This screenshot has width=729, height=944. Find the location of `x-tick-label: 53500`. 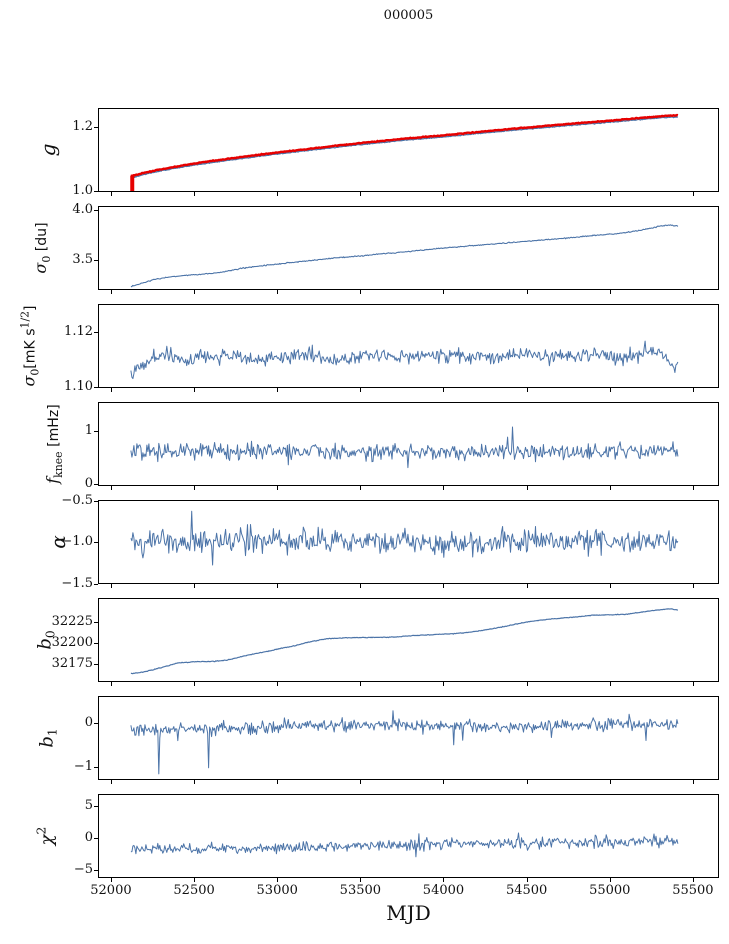

x-tick-label: 53500 is located at coordinates (360, 890).